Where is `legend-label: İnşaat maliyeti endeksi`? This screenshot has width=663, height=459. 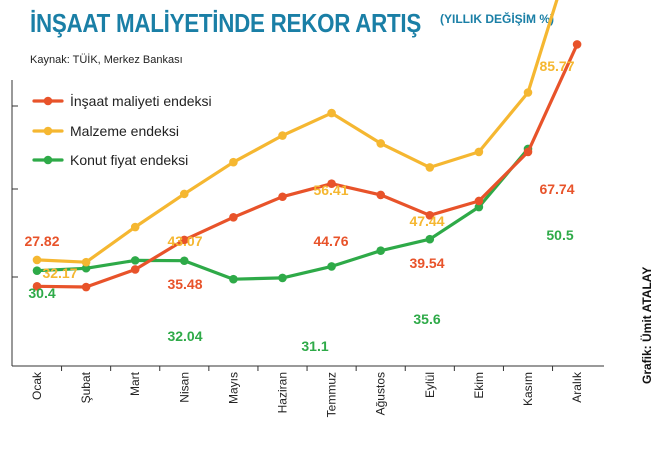
legend-label: İnşaat maliyeti endeksi is located at coordinates (141, 100).